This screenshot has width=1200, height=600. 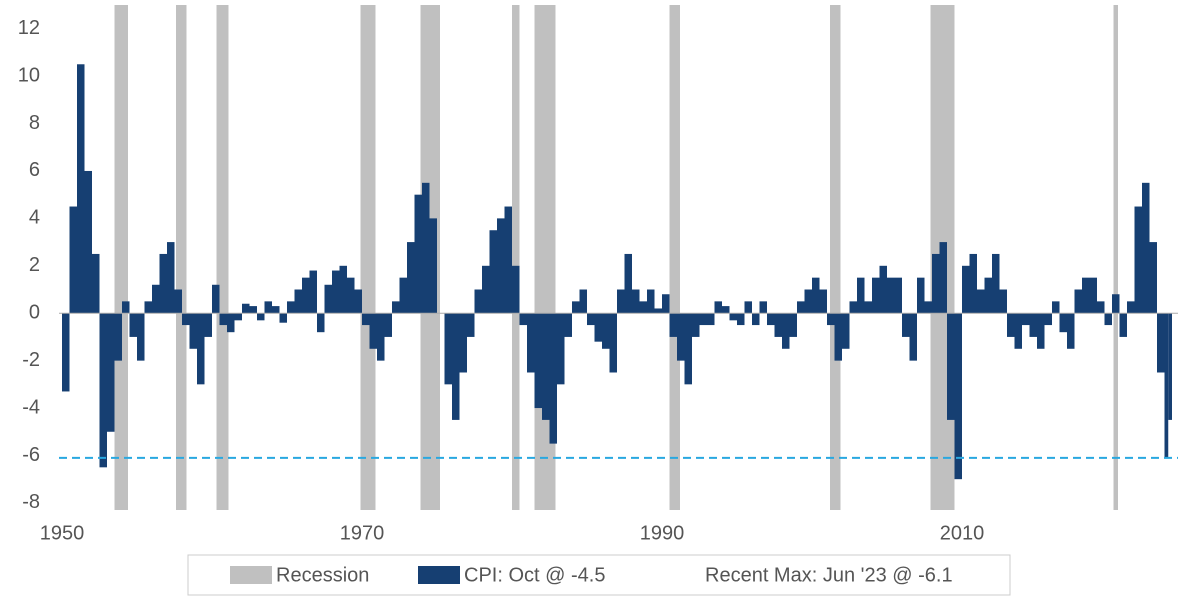 I want to click on x-tick-label: 1990, so click(x=662, y=533).